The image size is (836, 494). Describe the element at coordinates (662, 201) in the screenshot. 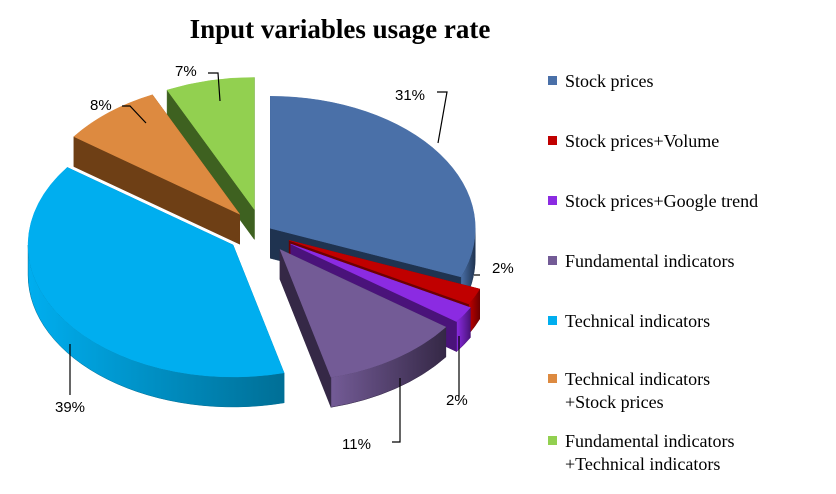

I see `legend-label: Stock prices+Google trend` at that location.